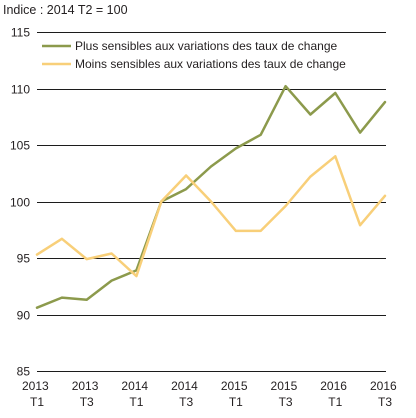  I want to click on y-tick-label: 105, so click(20, 146).